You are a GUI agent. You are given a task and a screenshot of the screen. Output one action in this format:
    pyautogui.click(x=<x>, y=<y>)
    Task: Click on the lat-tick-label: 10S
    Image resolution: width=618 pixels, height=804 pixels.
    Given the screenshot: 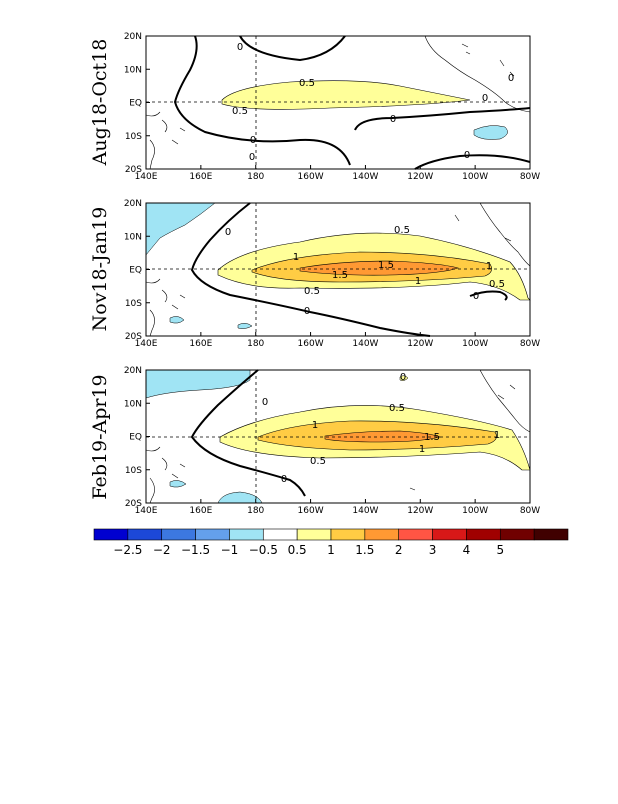 What is the action you would take?
    pyautogui.click(x=133, y=304)
    